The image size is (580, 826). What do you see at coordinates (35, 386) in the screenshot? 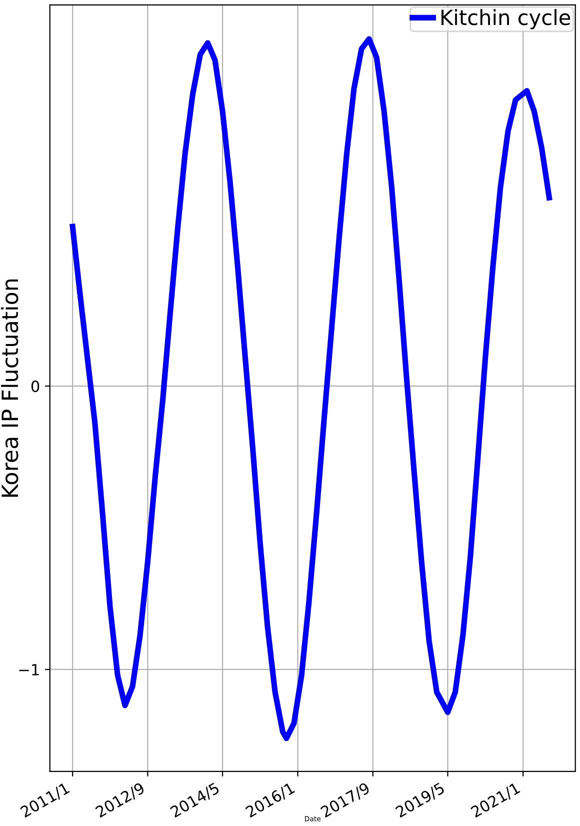
I see `y-tick-label: 0` at bounding box center [35, 386].